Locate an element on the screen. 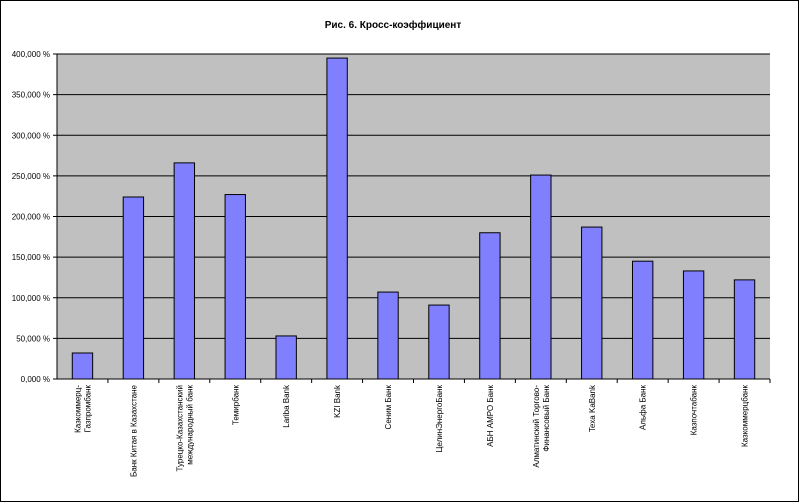 The height and width of the screenshot is (503, 799). x-category-label-line: Алматинский Торгово- is located at coordinates (536, 426).